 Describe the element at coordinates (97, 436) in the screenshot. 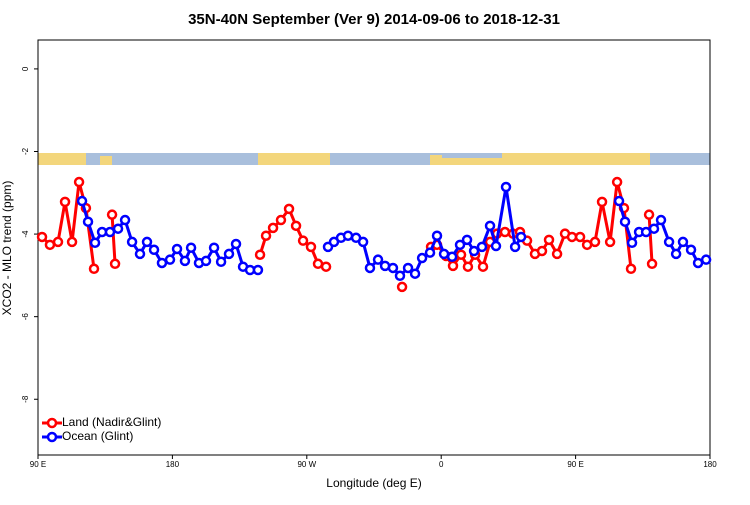

I see `legend-label: Ocean (Glint)` at that location.